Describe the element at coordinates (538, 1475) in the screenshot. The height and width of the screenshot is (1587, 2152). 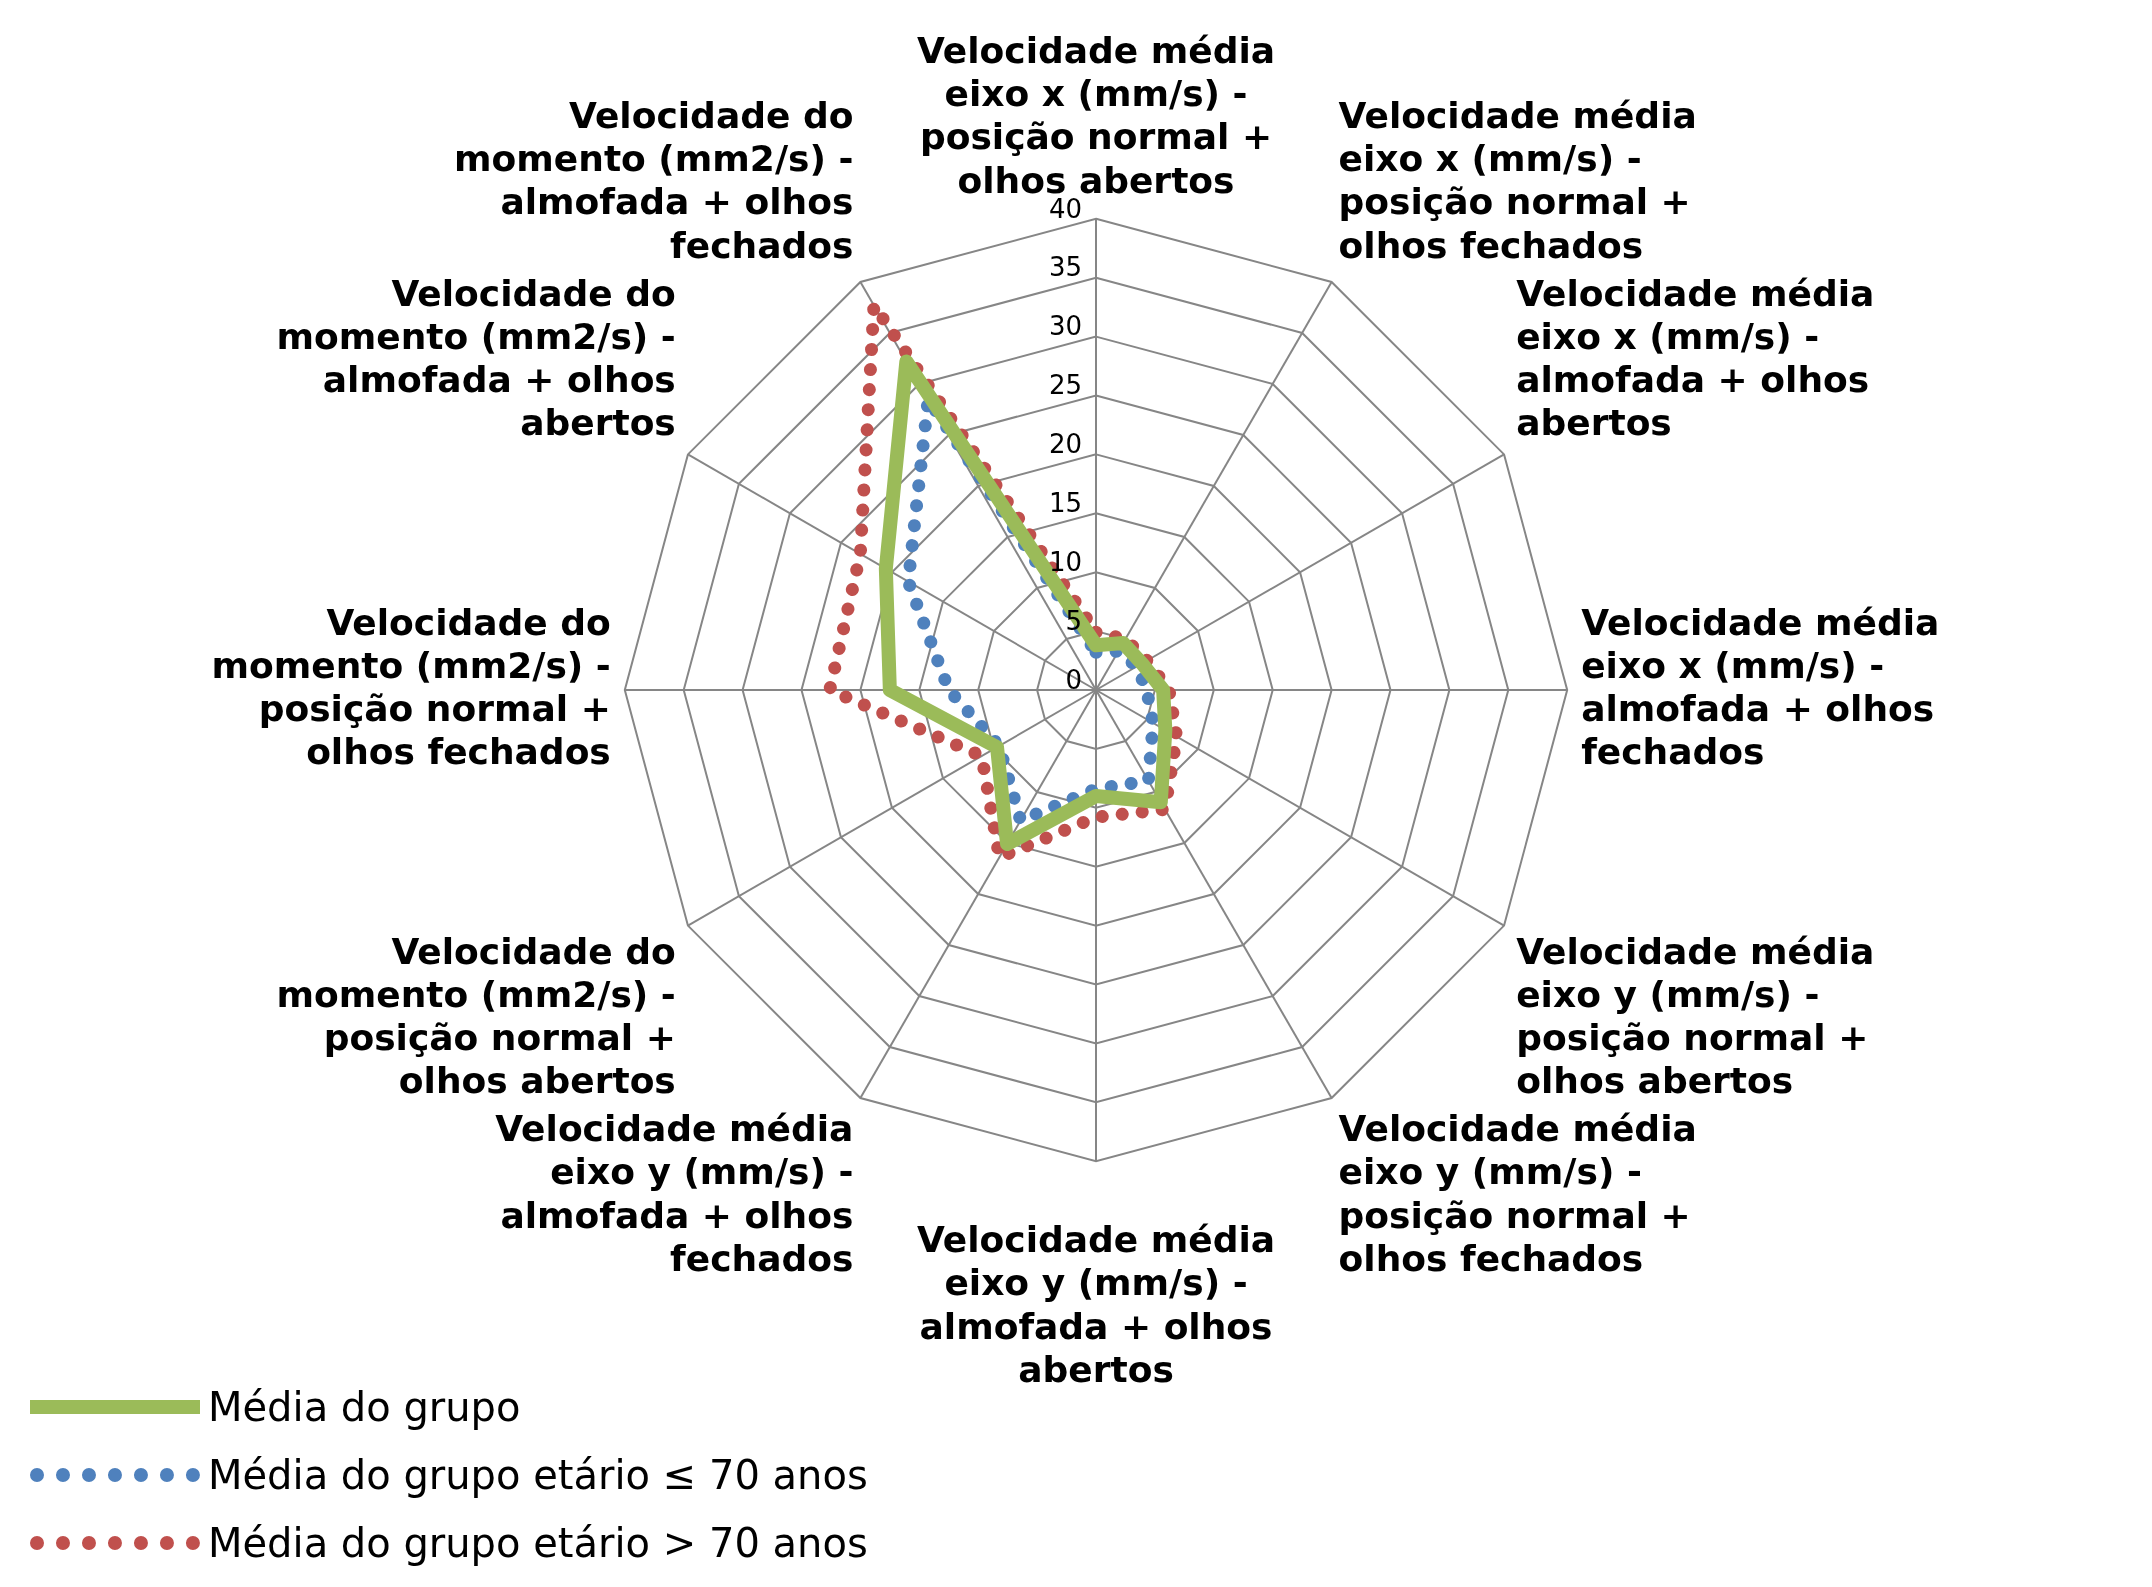
I see `legend-label: Média do grupo etário ≤ 70 anos` at that location.